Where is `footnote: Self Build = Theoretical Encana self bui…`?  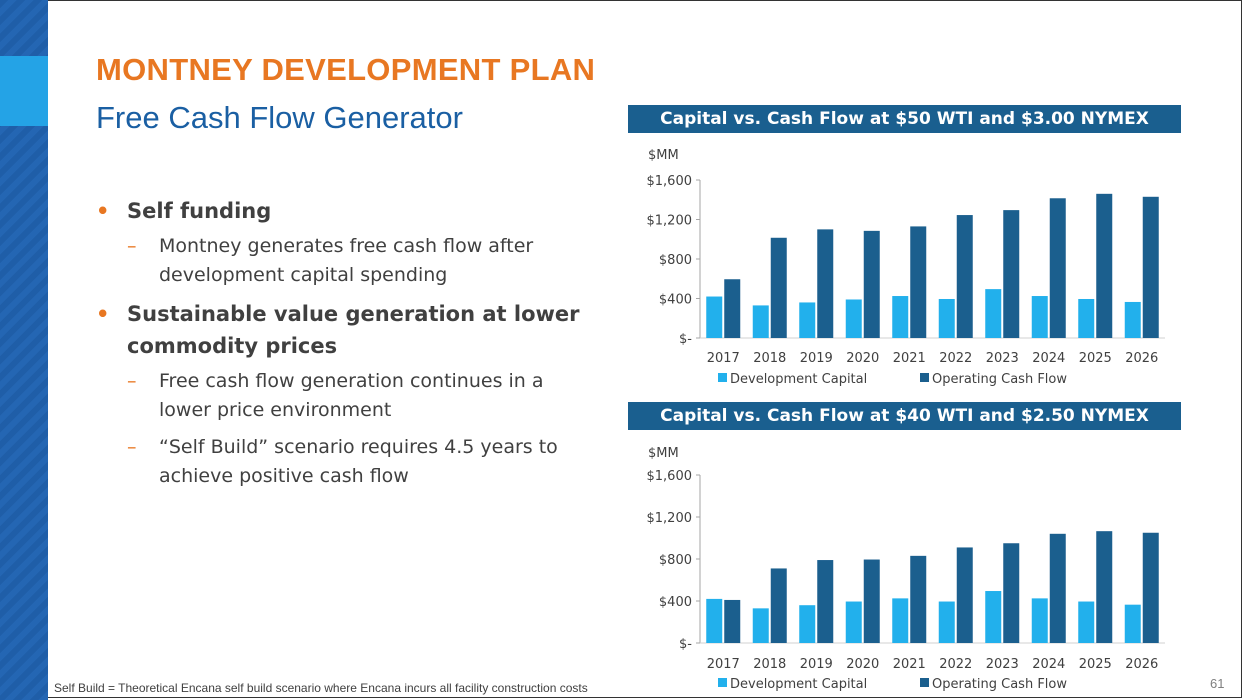
footnote: Self Build = Theoretical Encana self bui… is located at coordinates (321, 688).